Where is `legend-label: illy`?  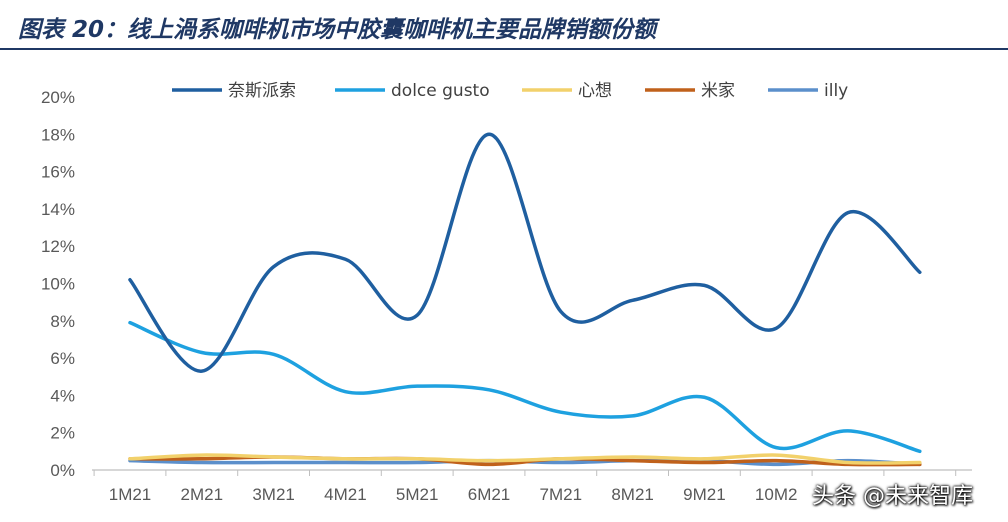 legend-label: illy is located at coordinates (836, 91).